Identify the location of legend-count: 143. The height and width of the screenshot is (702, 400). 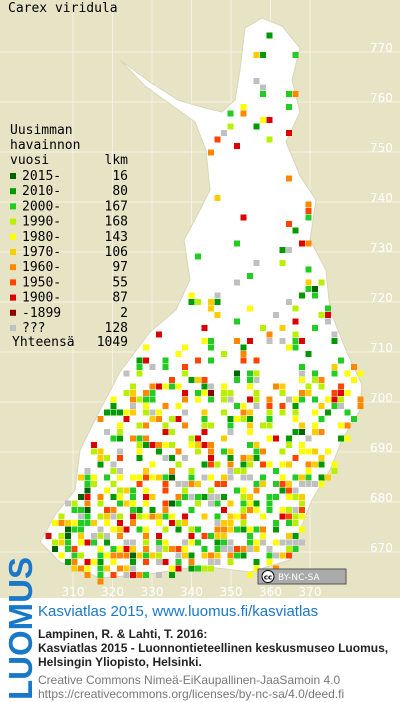
(116, 237).